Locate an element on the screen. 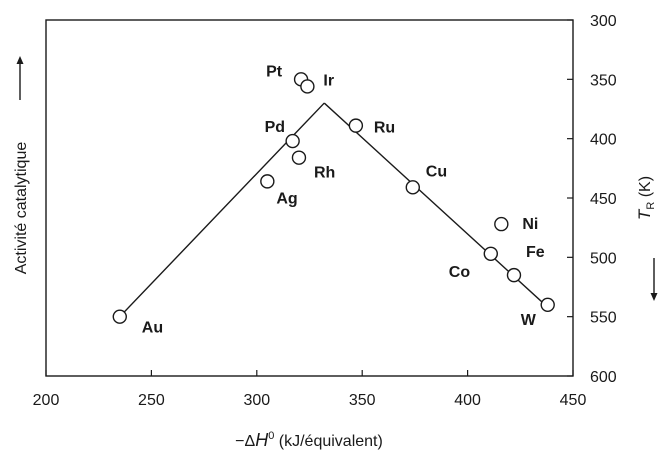 Image resolution: width=668 pixels, height=454 pixels. point-label-rh: Rh is located at coordinates (324, 173).